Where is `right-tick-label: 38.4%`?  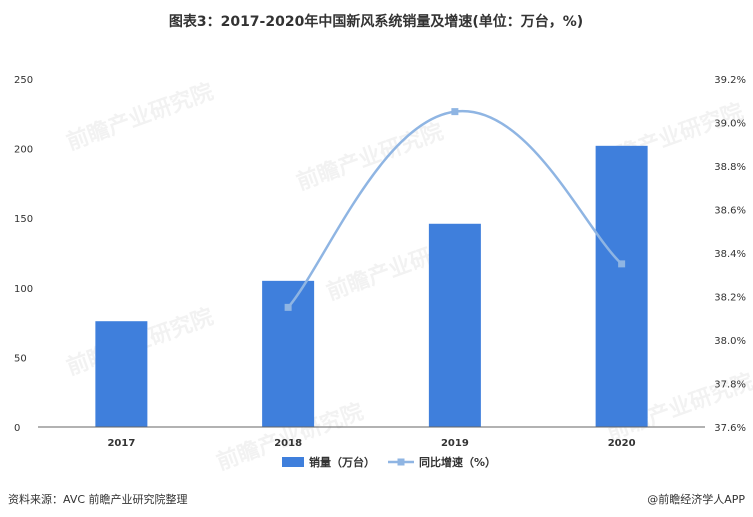 right-tick-label: 38.4% is located at coordinates (730, 254).